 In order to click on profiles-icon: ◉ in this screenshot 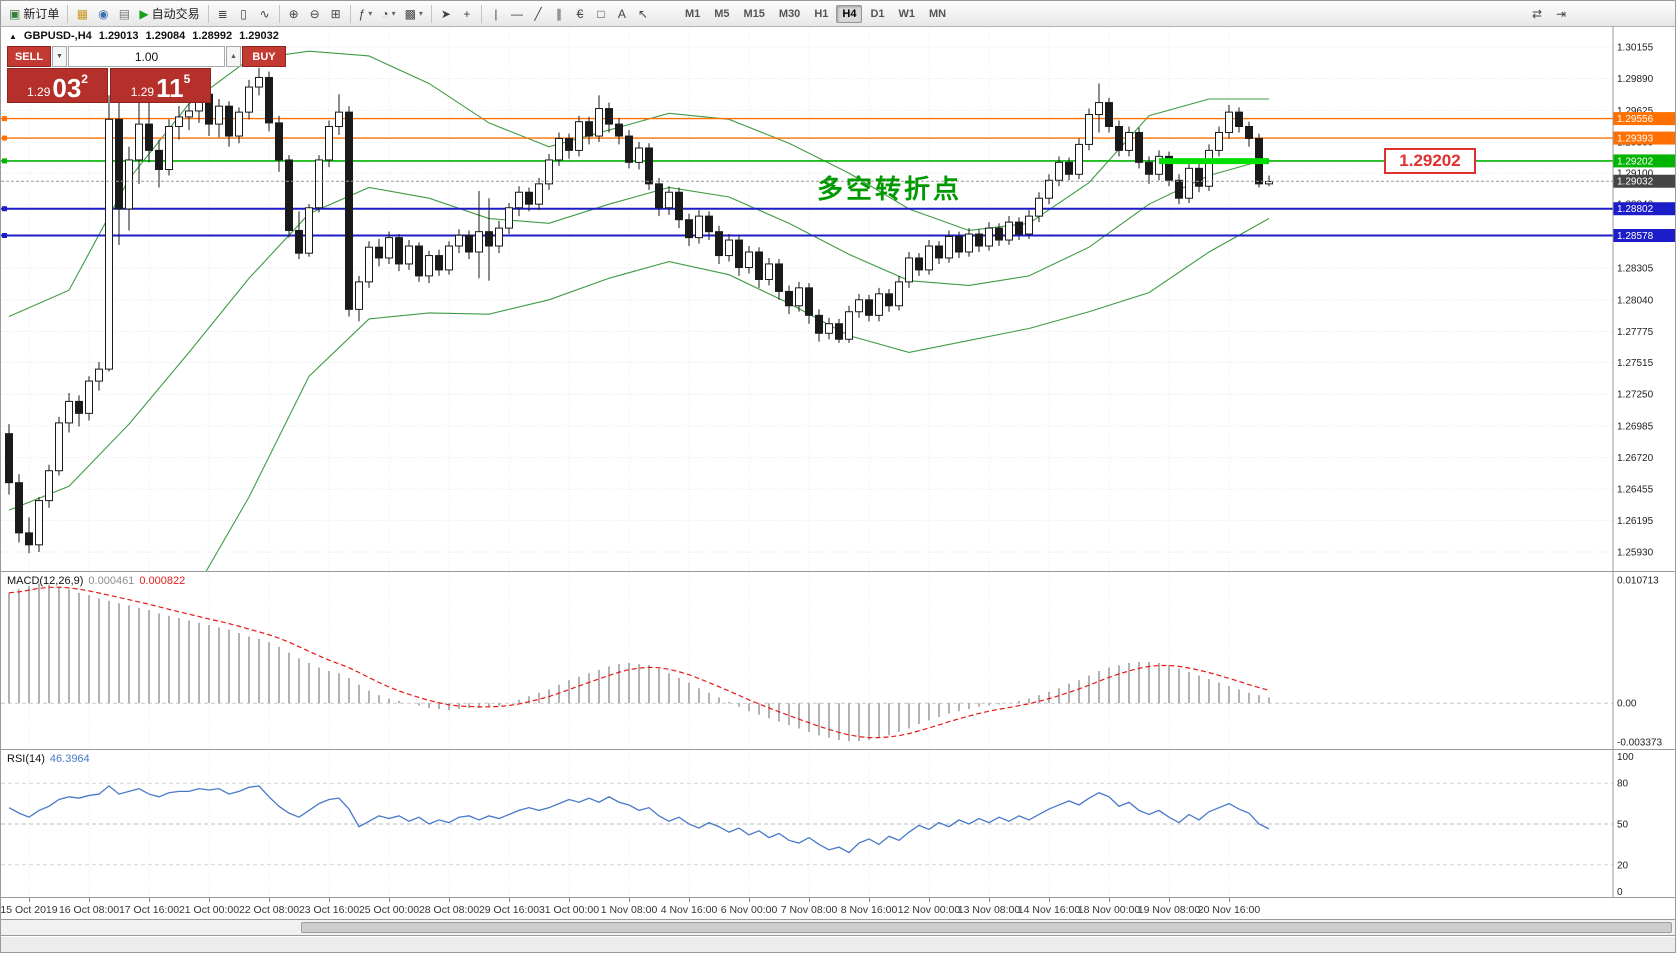, I will do `click(103, 14)`.